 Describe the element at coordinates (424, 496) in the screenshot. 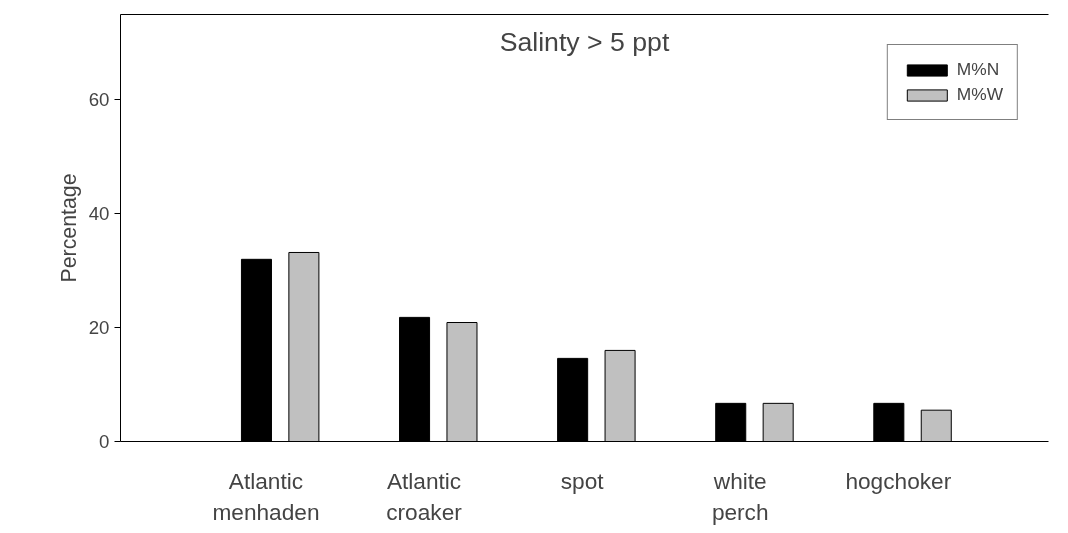

I see `x-tick-label: Atlantic croaker` at that location.